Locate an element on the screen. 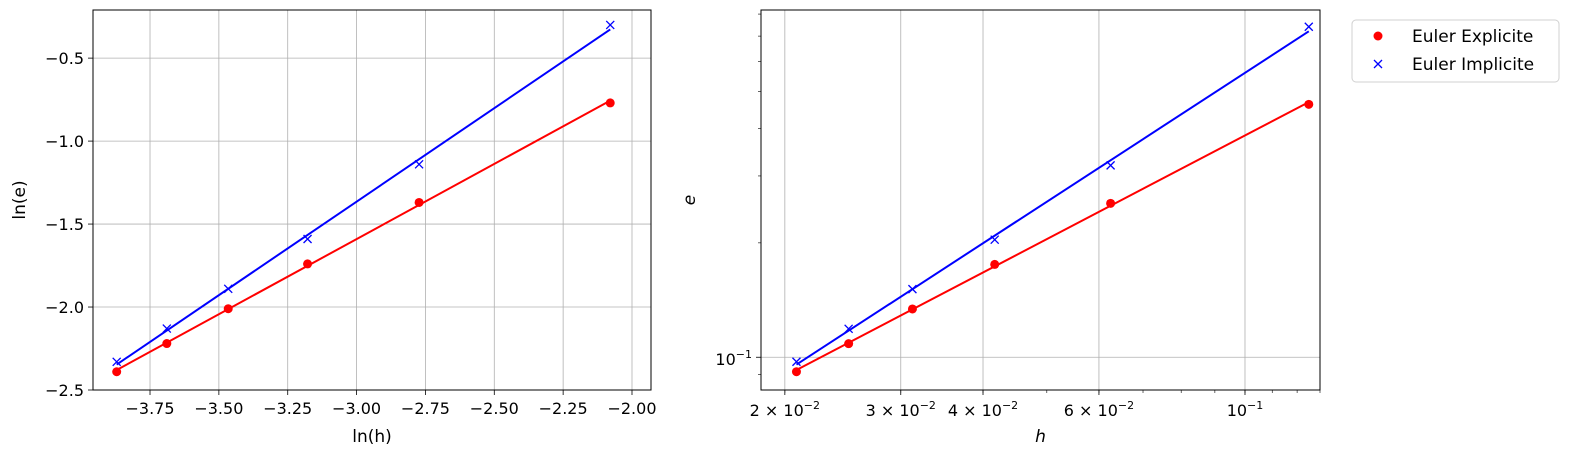 The height and width of the screenshot is (465, 1585). legend-marker-x is located at coordinates (1378, 64).